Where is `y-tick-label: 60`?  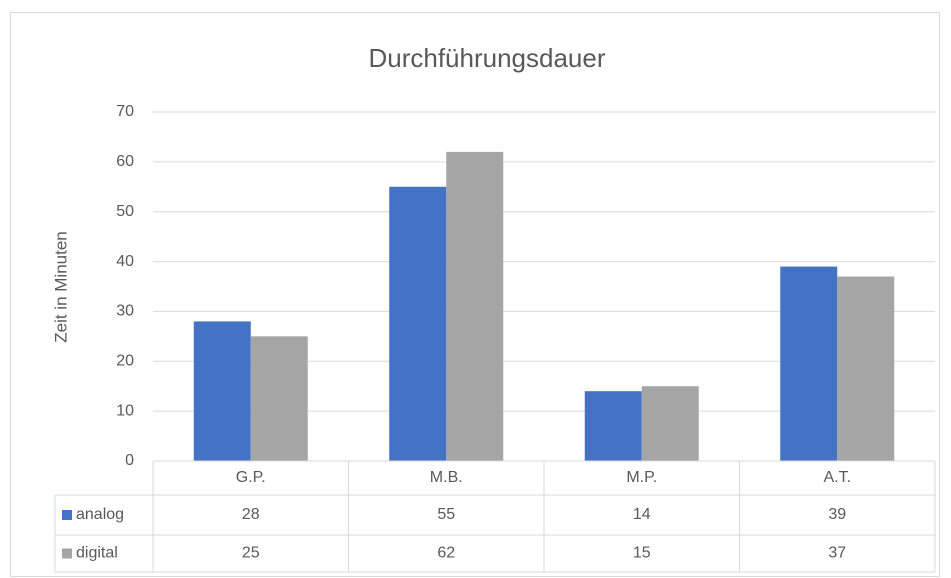 y-tick-label: 60 is located at coordinates (125, 161).